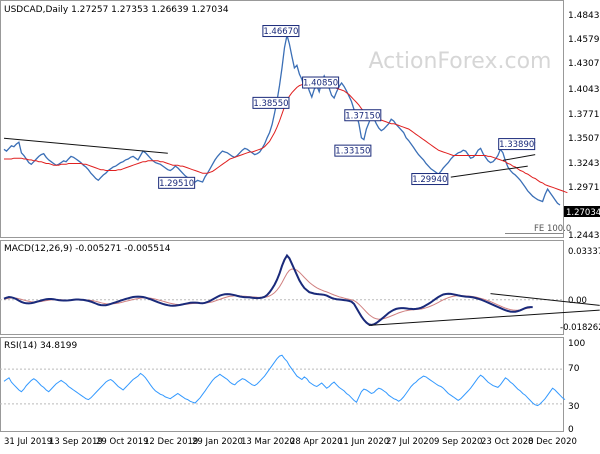 The width and height of the screenshot is (600, 454). I want to click on macd-tick: 0.00, so click(577, 301).